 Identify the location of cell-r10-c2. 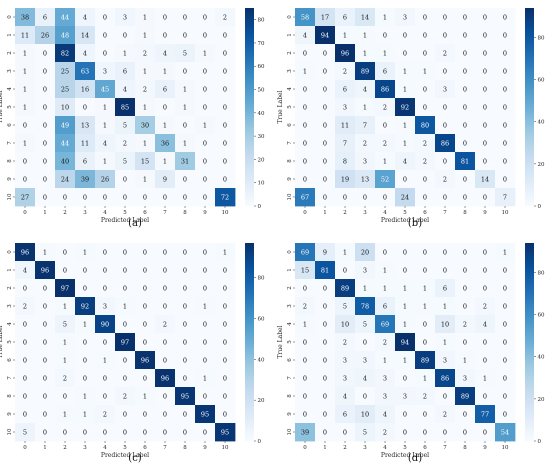
(345, 197).